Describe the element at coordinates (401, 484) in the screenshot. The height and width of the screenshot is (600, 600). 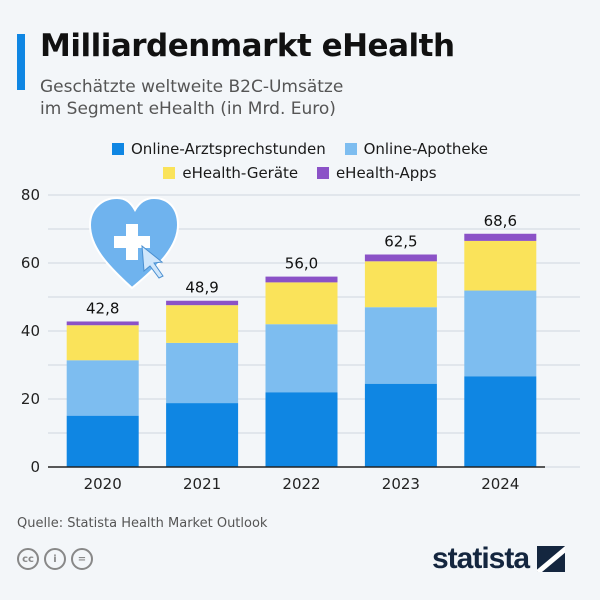
I see `x-tick-label: 2023` at that location.